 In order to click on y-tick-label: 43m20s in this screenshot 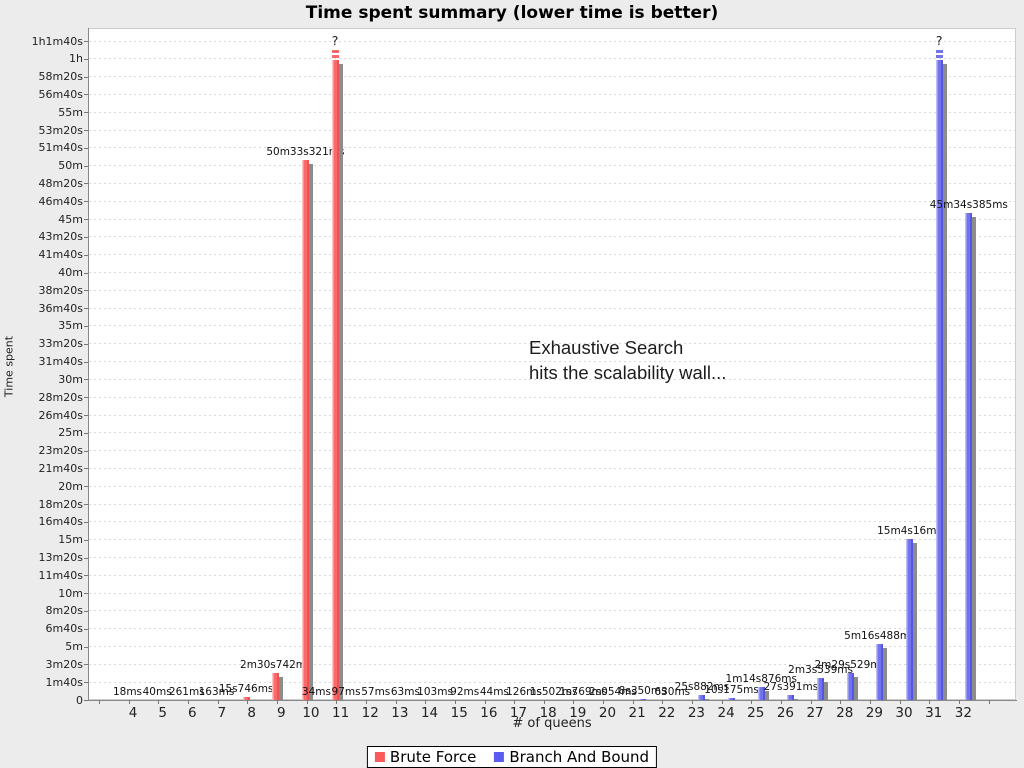, I will do `click(60, 237)`.